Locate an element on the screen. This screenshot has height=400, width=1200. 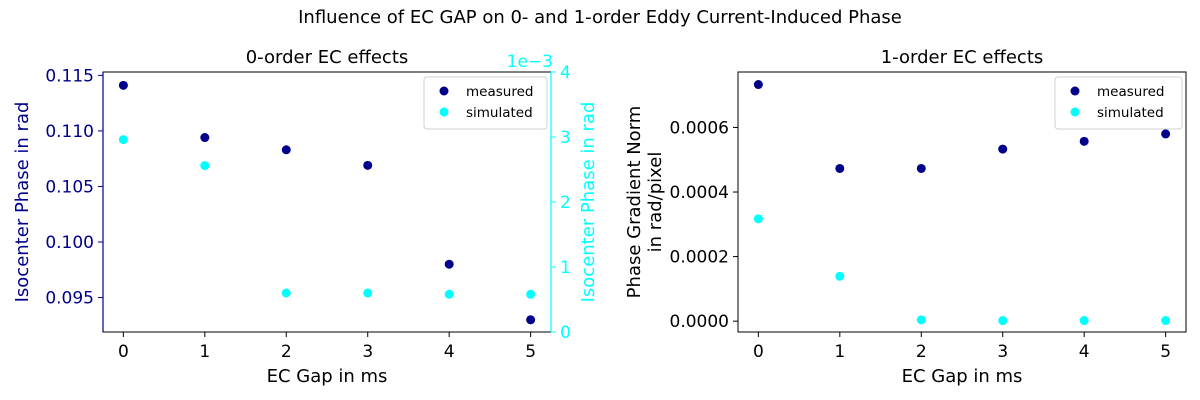
y-axis-label: Phase Gradient Normin rad/pixel is located at coordinates (645, 202).